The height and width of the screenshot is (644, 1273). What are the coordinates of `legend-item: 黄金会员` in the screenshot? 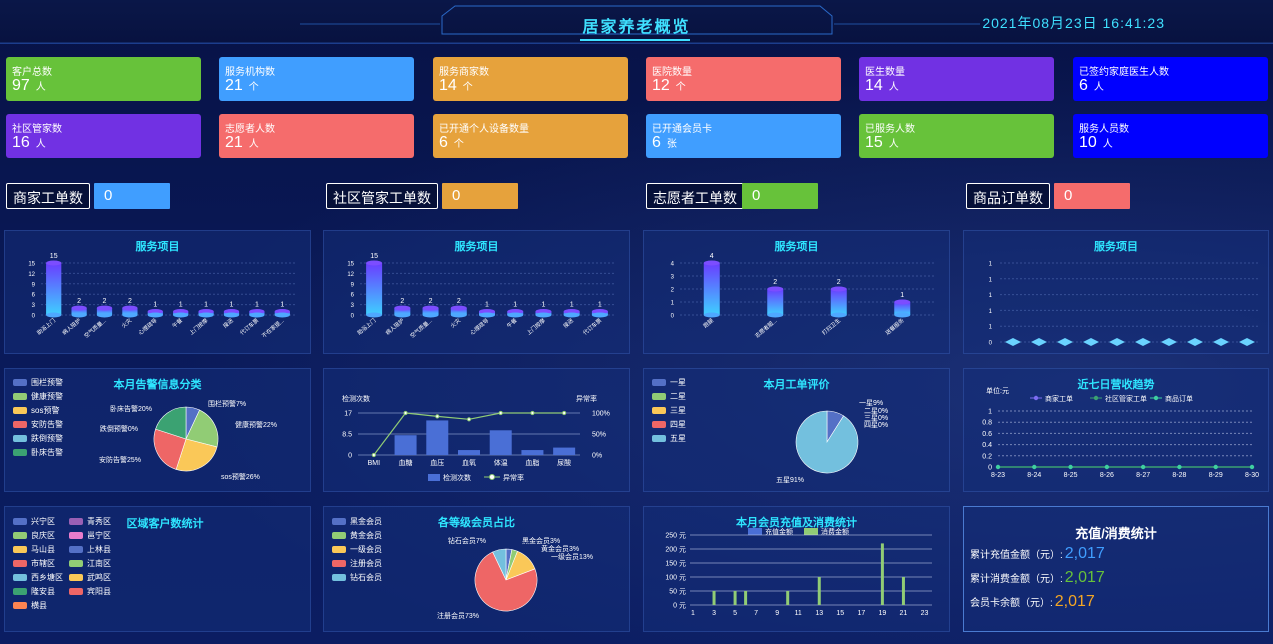 It's located at (357, 535).